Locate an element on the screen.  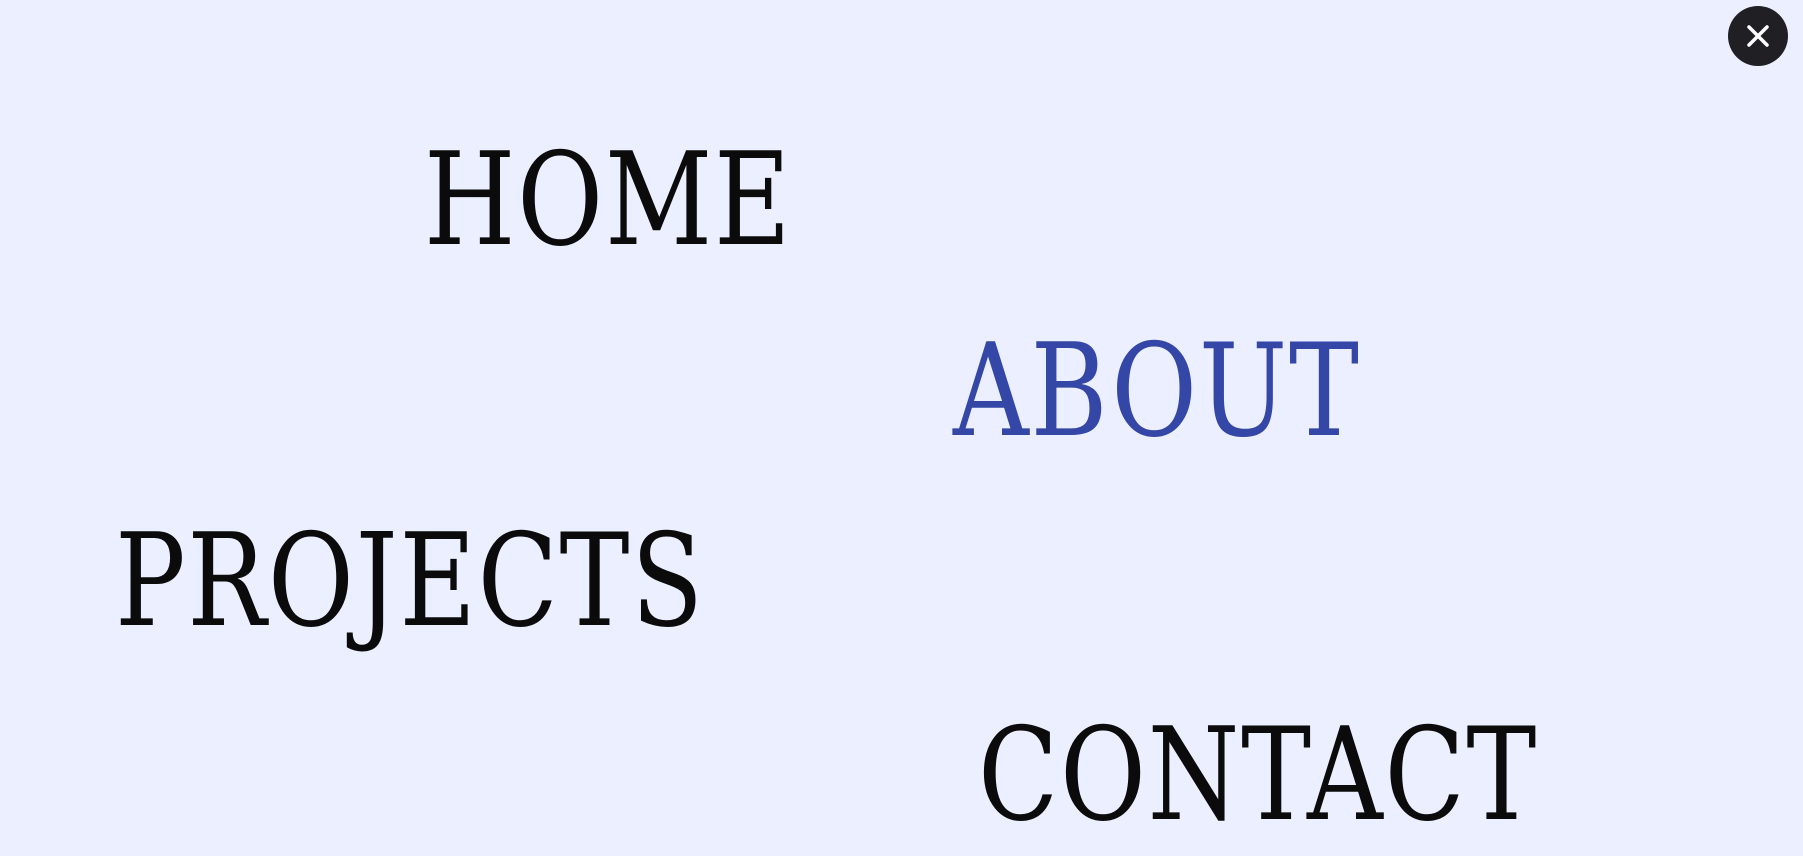
nav-link-projects: PROJECTS is located at coordinates (410, 581).